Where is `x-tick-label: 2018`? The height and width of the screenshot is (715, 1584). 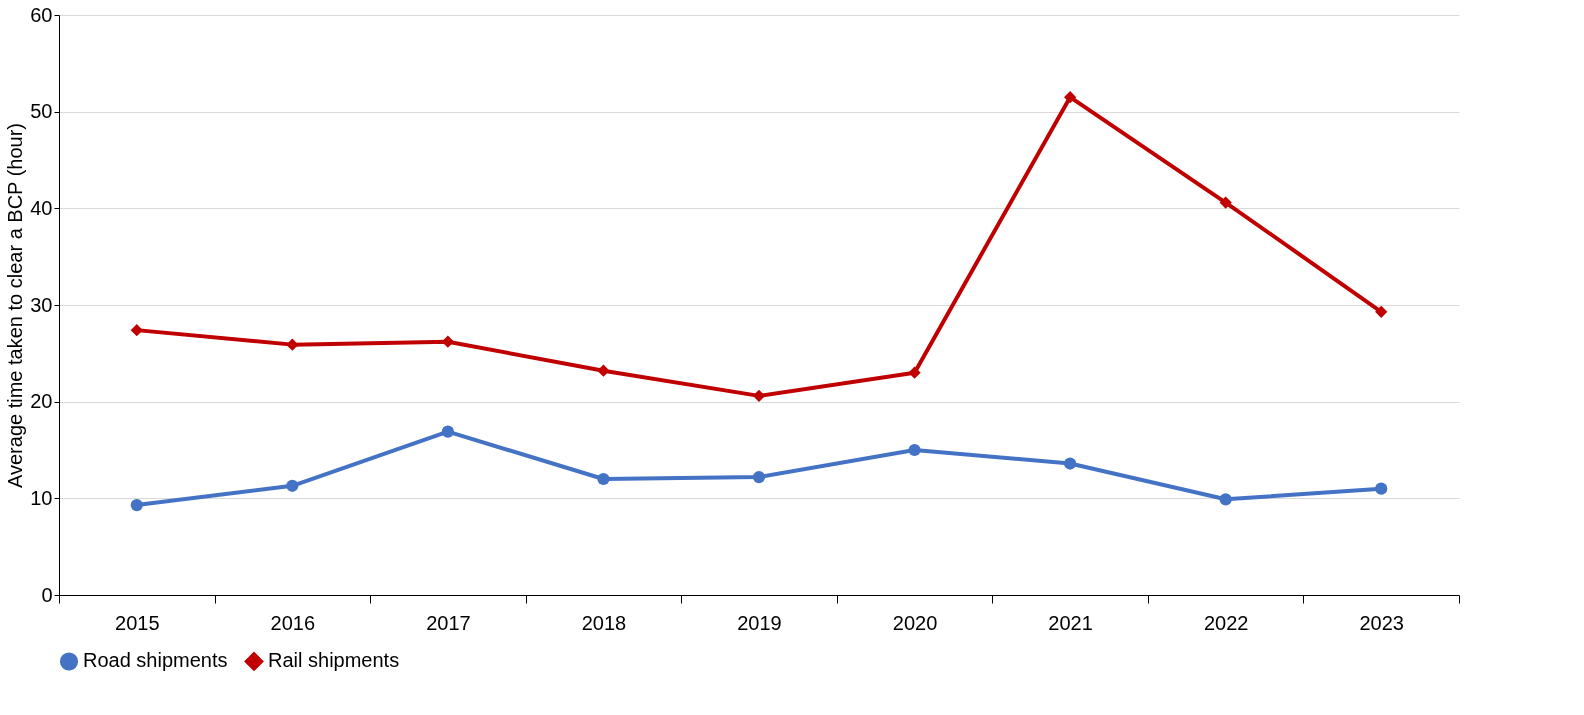 x-tick-label: 2018 is located at coordinates (604, 622).